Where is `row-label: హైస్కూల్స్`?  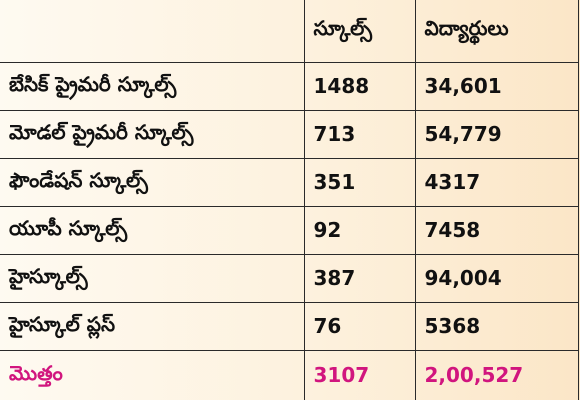
row-label: హైస్కూల్స్ is located at coordinates (152, 278).